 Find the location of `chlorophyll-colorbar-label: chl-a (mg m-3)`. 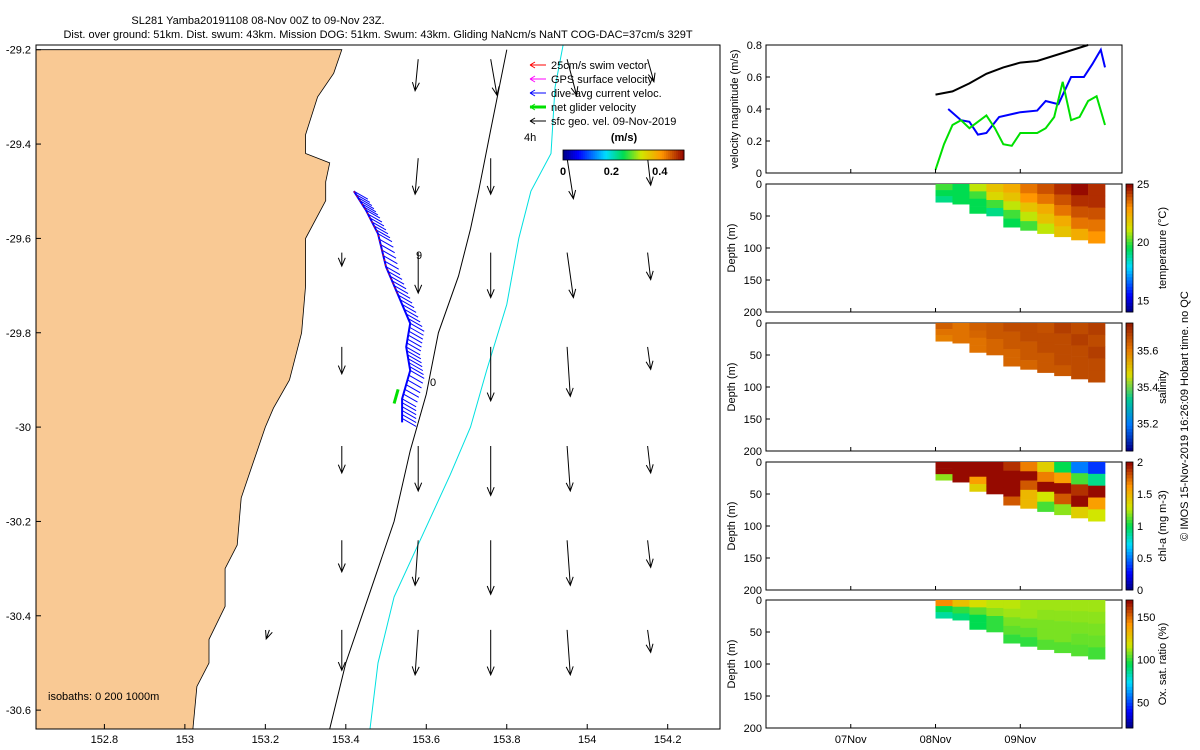

chlorophyll-colorbar-label: chl-a (mg m-3) is located at coordinates (1163, 526).